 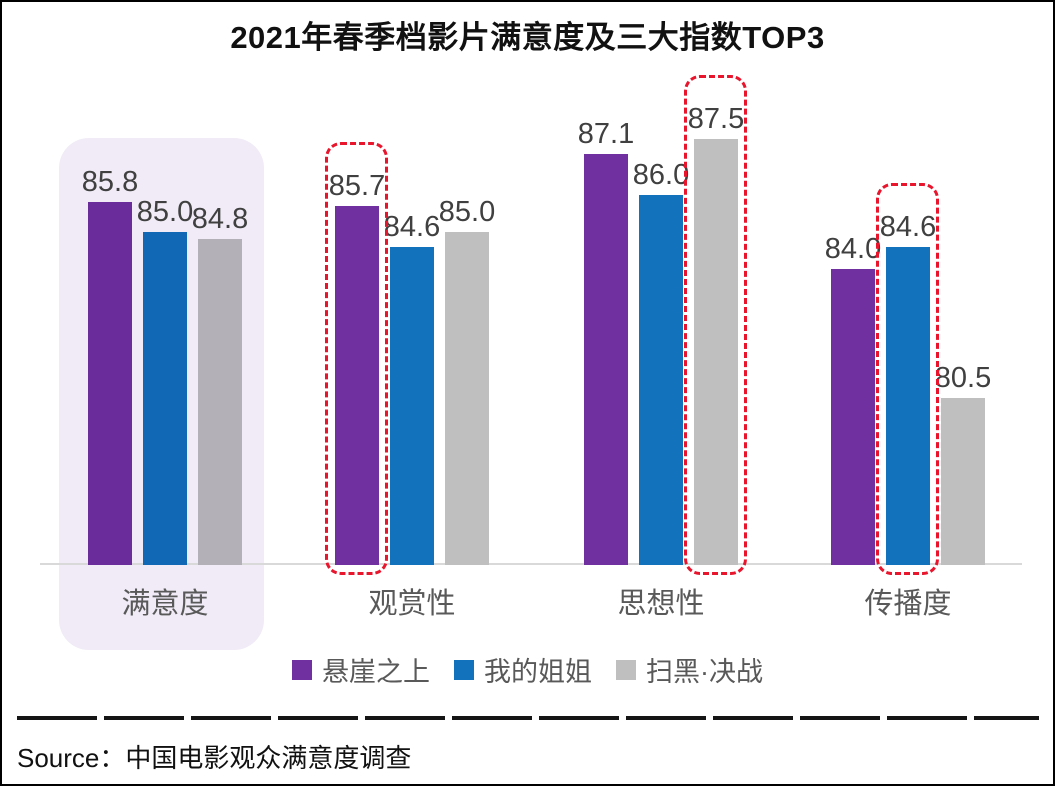 I want to click on bar-group: 85.7 84.6 85.0, so click(x=412, y=367).